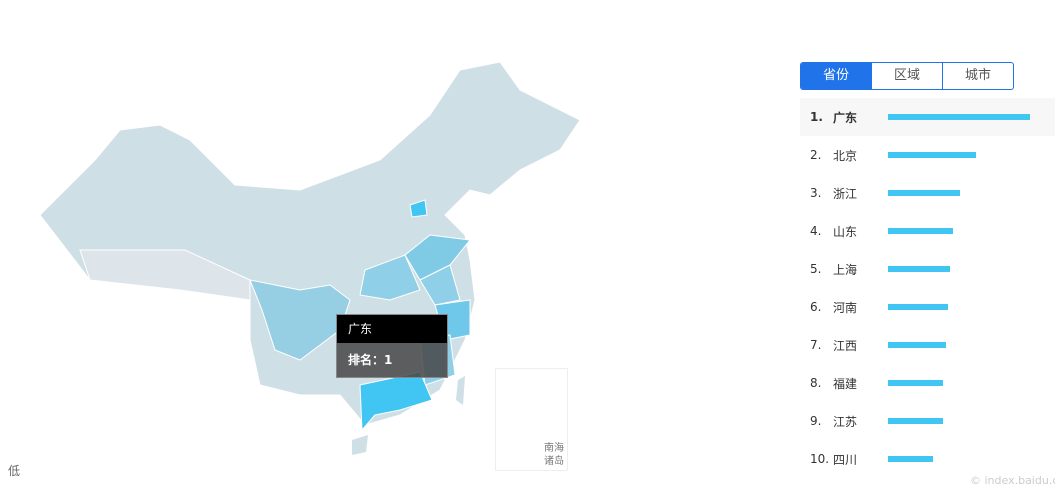  I want to click on rank-number: 2., so click(816, 155).